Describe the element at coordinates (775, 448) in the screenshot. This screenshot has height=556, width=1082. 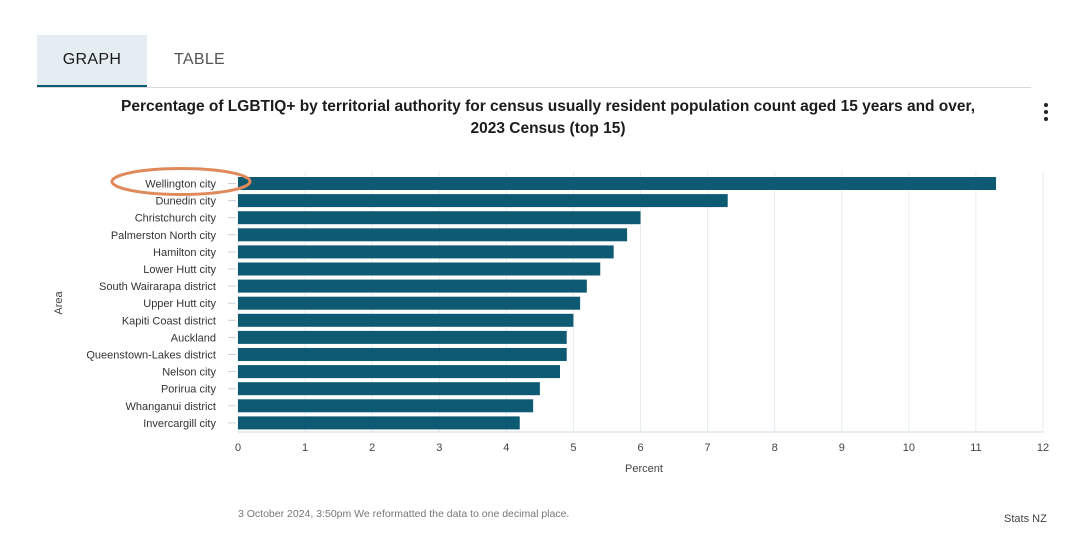
I see `x-tick-label: 8` at that location.